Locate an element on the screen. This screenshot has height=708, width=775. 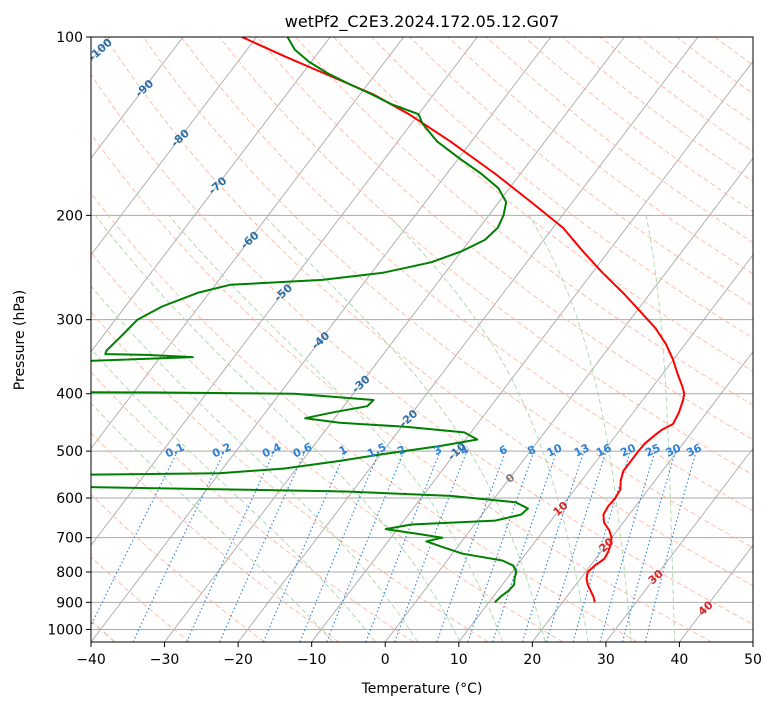
y-tick-label: 100 is located at coordinates (69, 38).